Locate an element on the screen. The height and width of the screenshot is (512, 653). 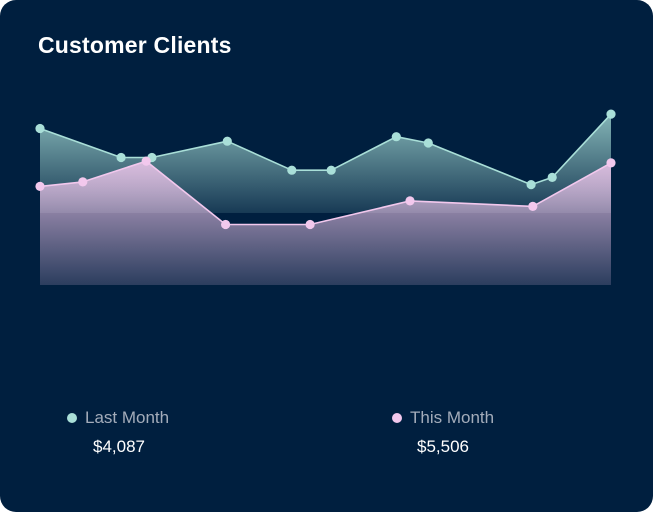
last-month-value: $4,087 is located at coordinates (119, 446).